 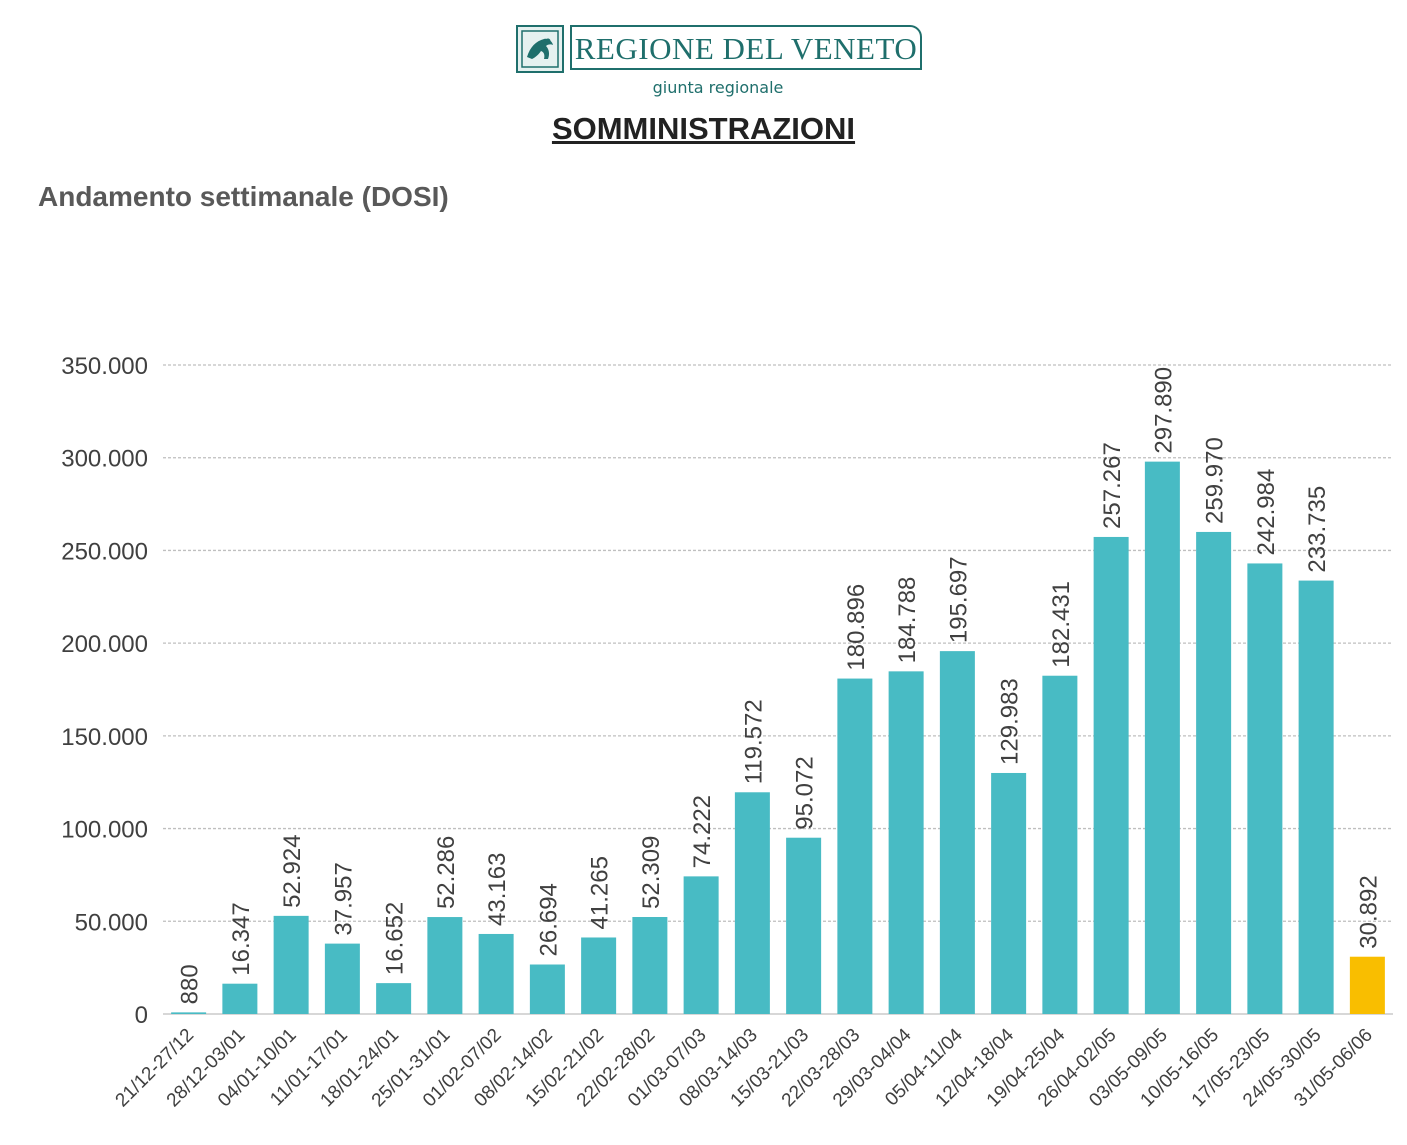 I want to click on data-label: 16.652, so click(x=395, y=938).